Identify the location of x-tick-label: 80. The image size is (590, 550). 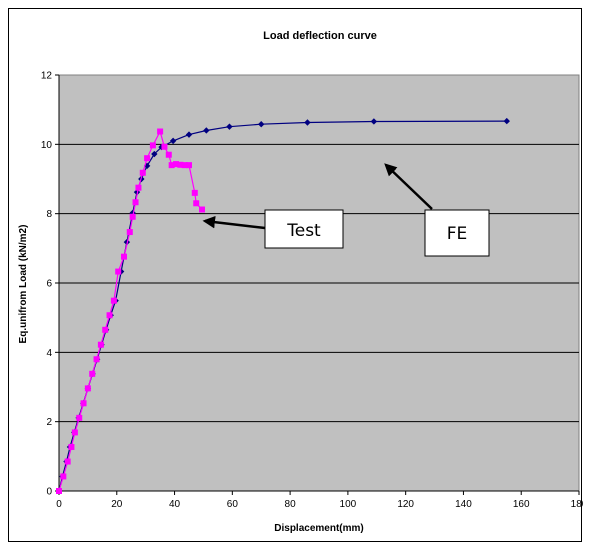
(291, 504).